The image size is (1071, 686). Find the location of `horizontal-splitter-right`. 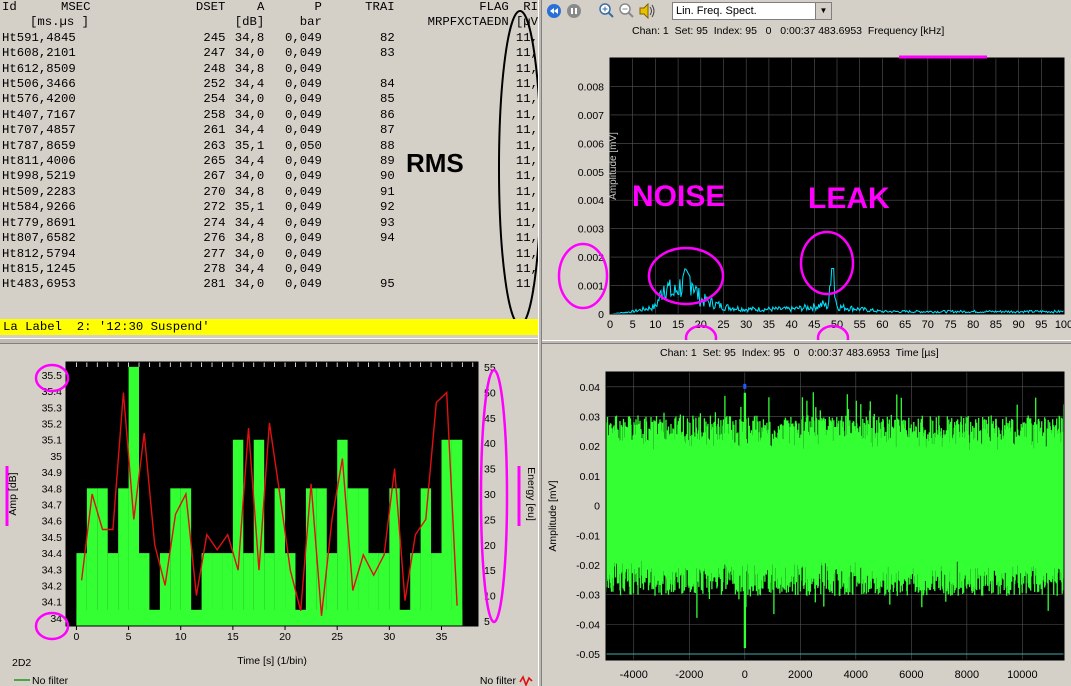

horizontal-splitter-right is located at coordinates (806, 342).